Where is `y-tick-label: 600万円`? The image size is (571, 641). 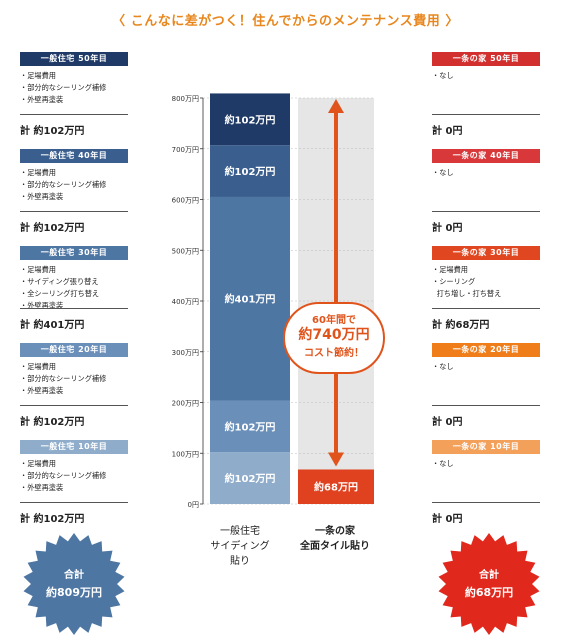 y-tick-label: 600万円 is located at coordinates (185, 201).